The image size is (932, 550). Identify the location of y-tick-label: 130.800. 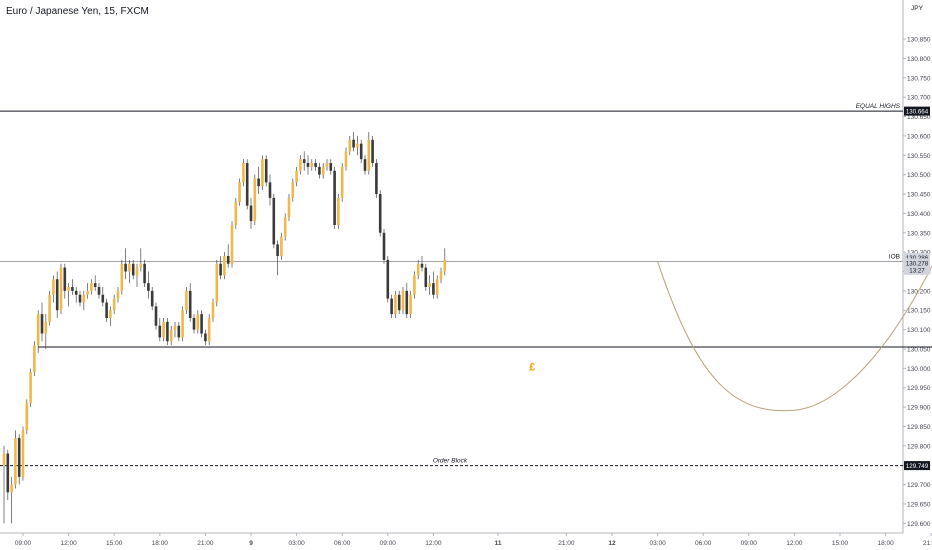
(919, 59).